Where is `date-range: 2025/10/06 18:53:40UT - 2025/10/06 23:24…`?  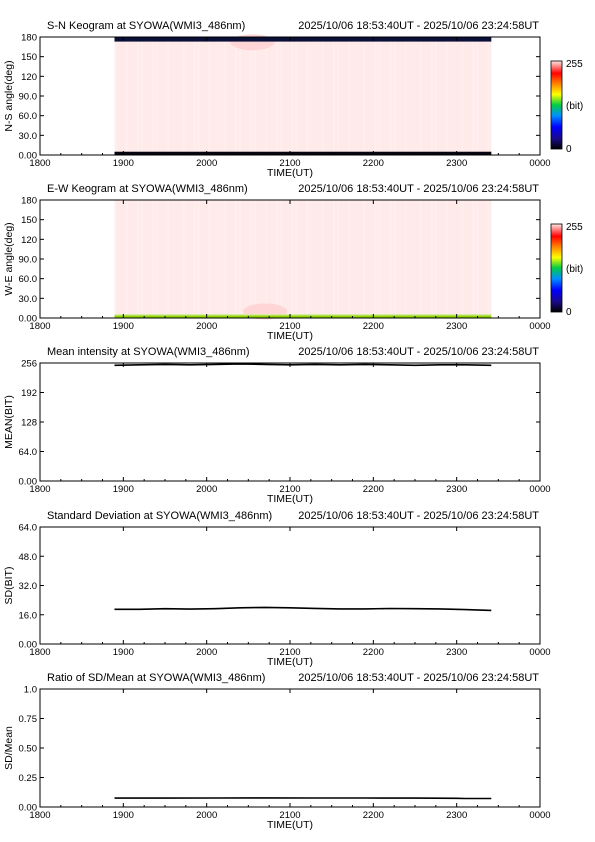 date-range: 2025/10/06 18:53:40UT - 2025/10/06 23:24… is located at coordinates (418, 352).